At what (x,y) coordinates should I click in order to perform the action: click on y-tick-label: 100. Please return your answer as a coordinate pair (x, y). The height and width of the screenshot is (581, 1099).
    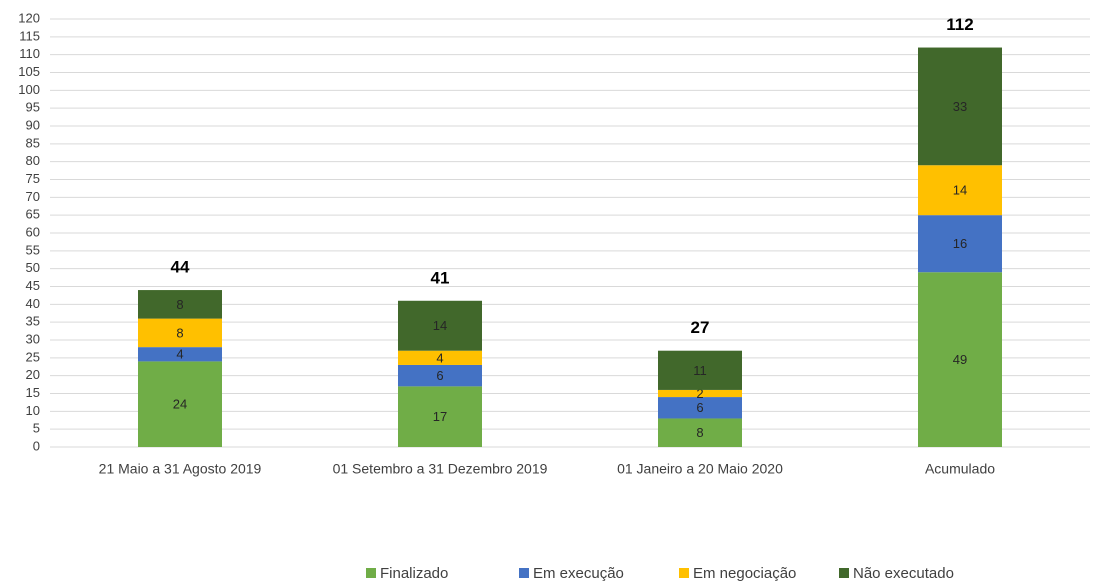
    Looking at the image, I should click on (29, 89).